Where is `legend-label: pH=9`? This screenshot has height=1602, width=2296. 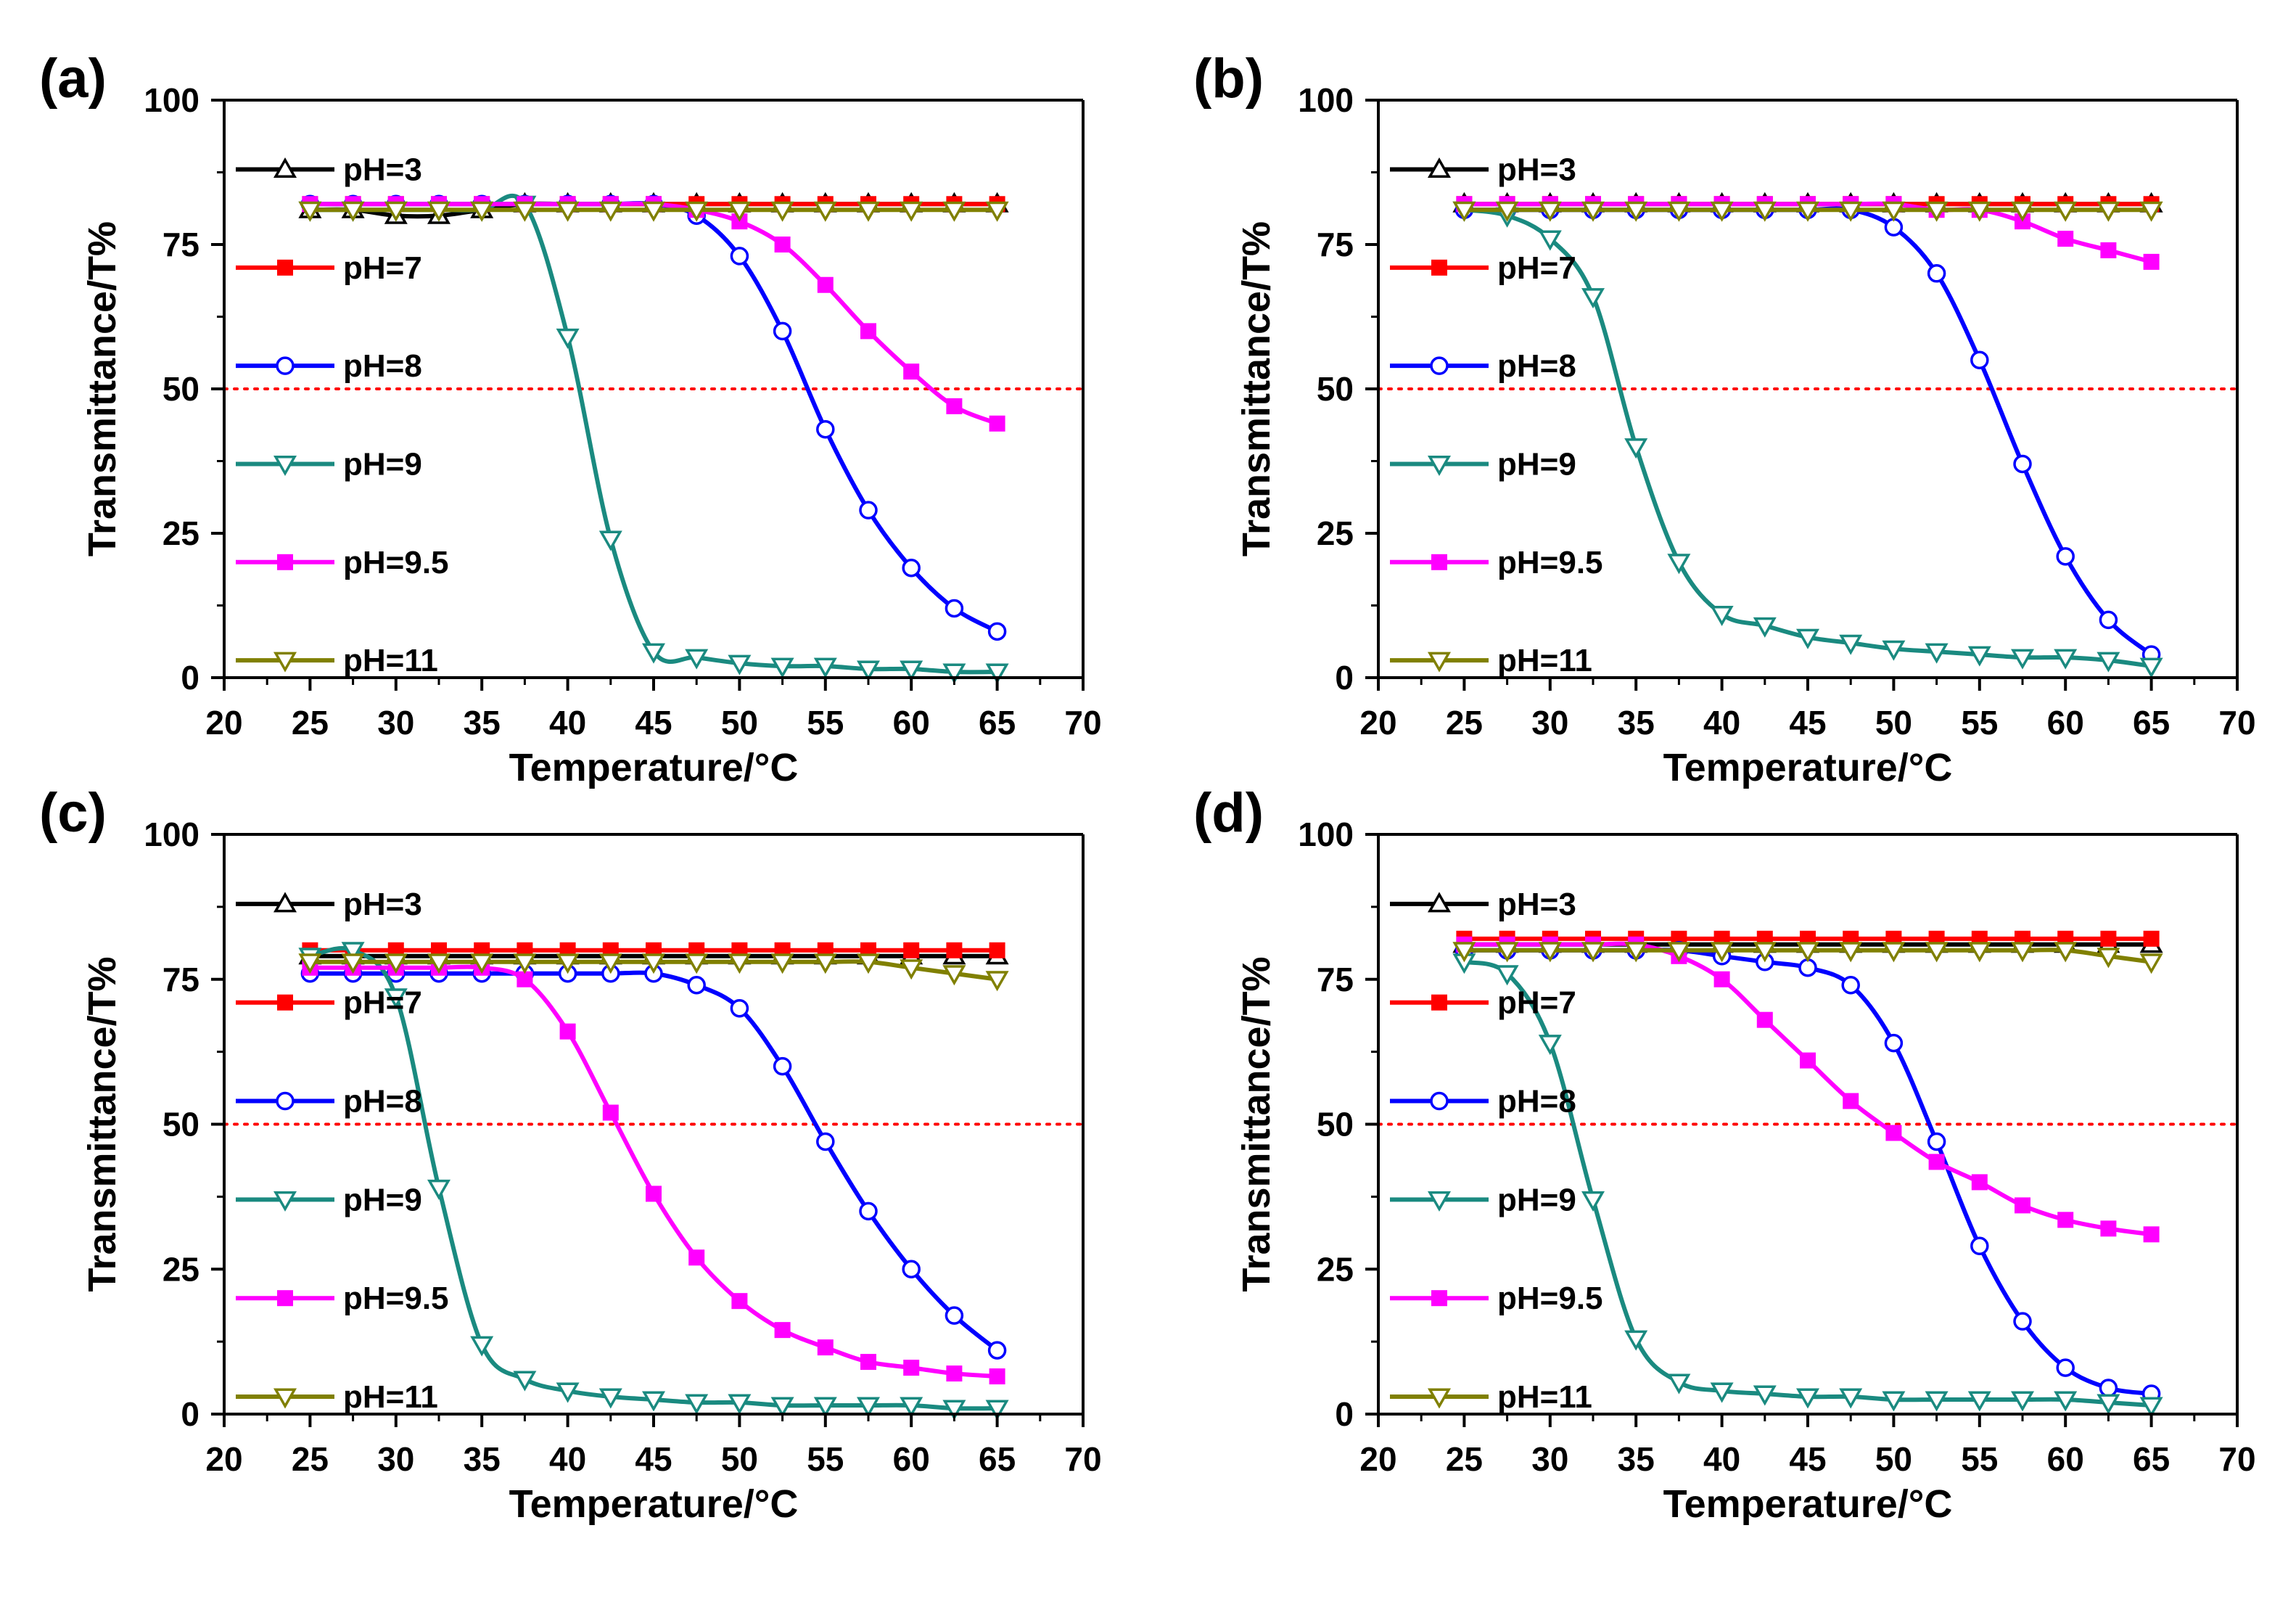 legend-label: pH=9 is located at coordinates (382, 464).